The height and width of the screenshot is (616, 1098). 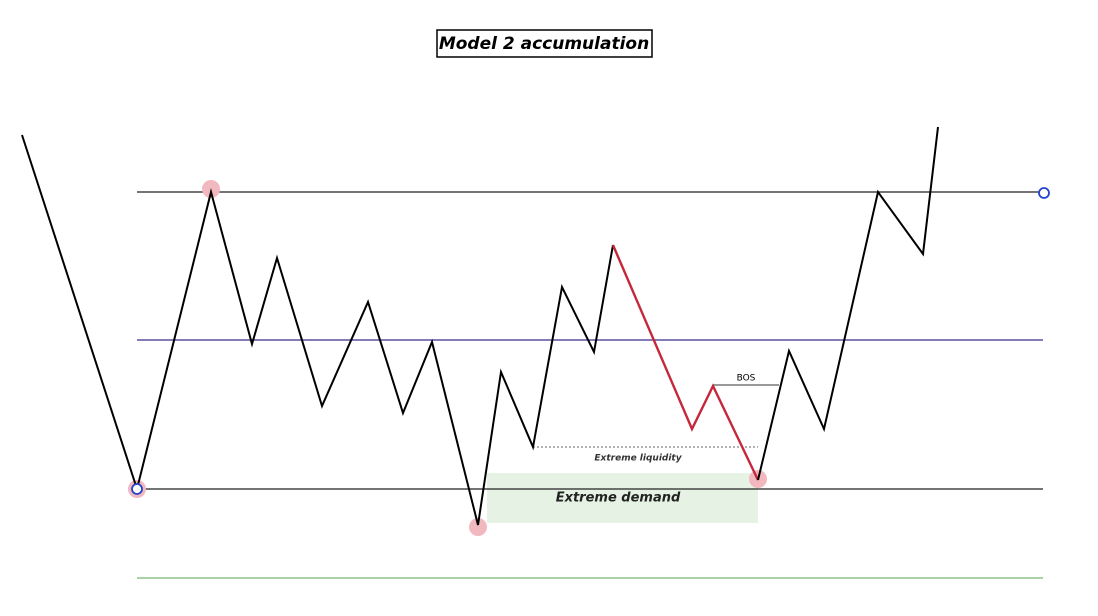 I want to click on price-path-red, so click(x=685, y=362).